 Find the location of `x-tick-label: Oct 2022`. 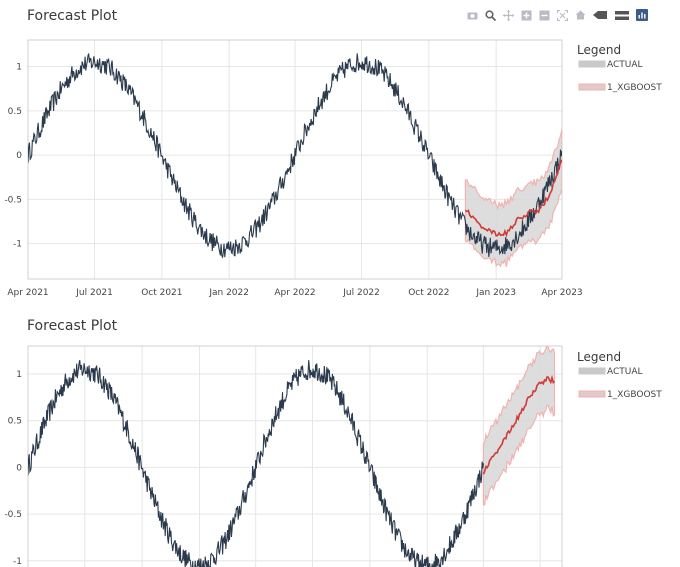

x-tick-label: Oct 2022 is located at coordinates (428, 293).